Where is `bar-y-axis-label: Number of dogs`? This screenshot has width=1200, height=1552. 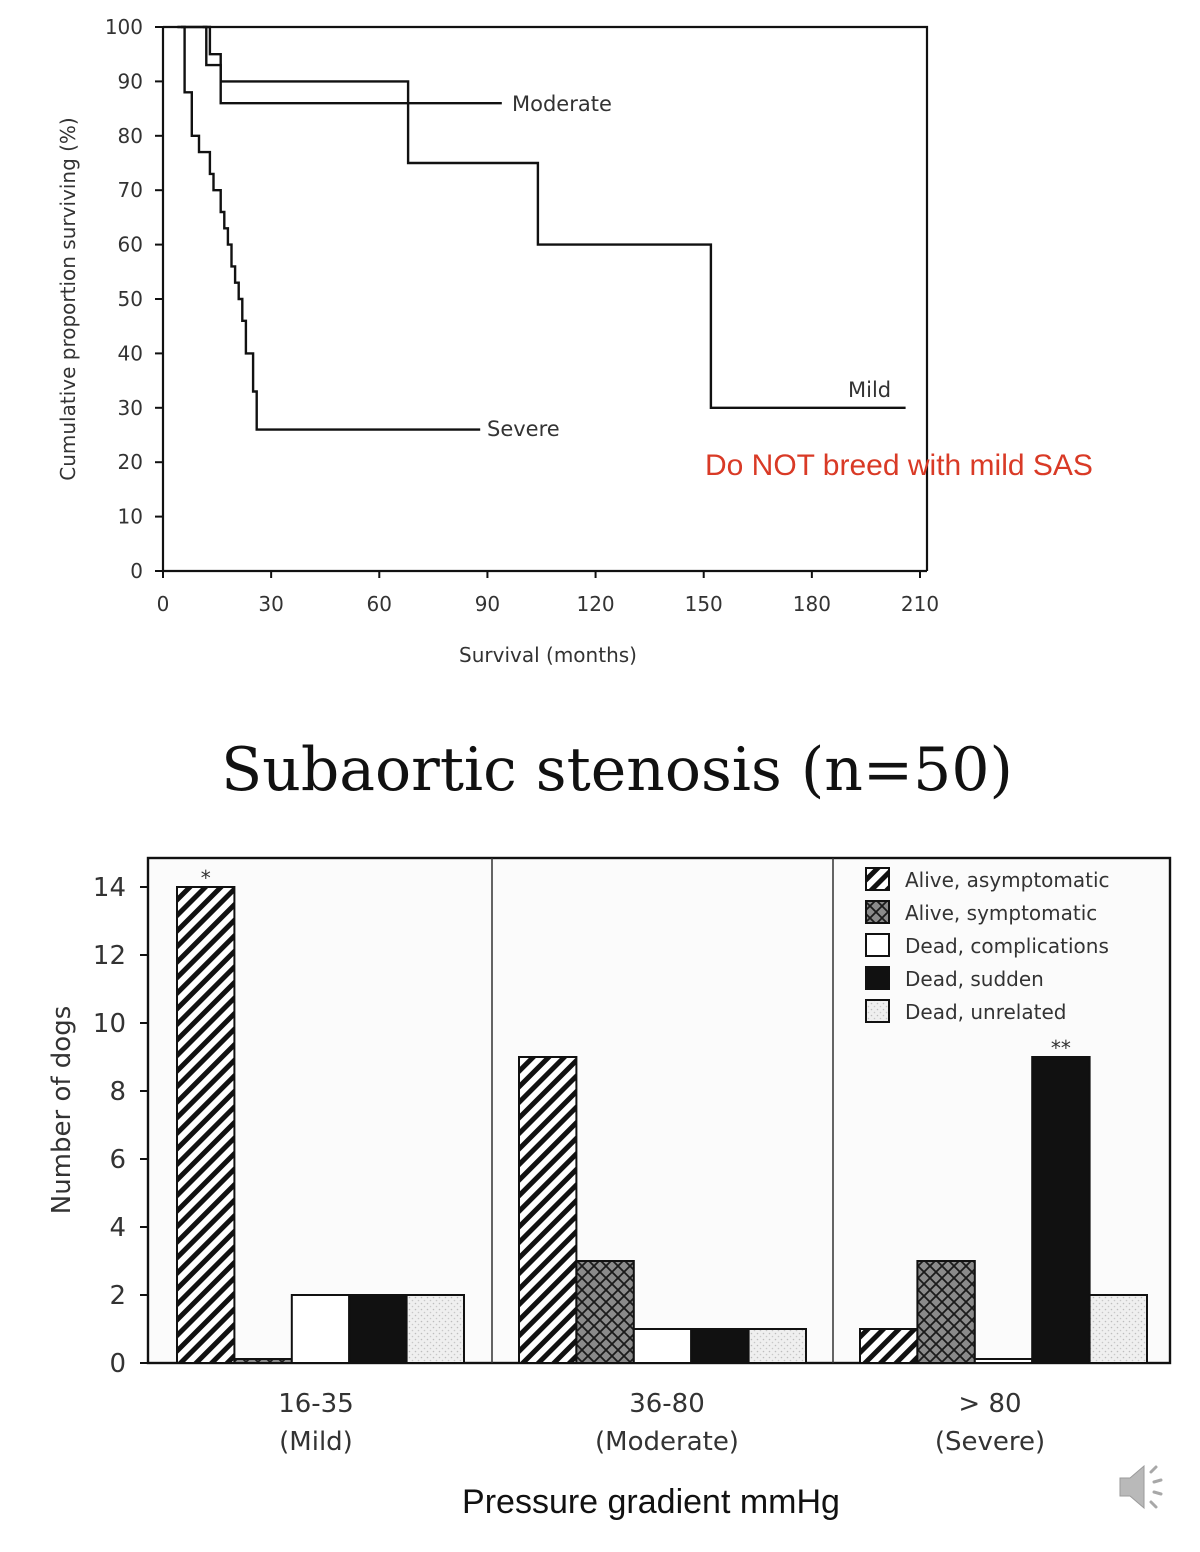 bar-y-axis-label: Number of dogs is located at coordinates (62, 1110).